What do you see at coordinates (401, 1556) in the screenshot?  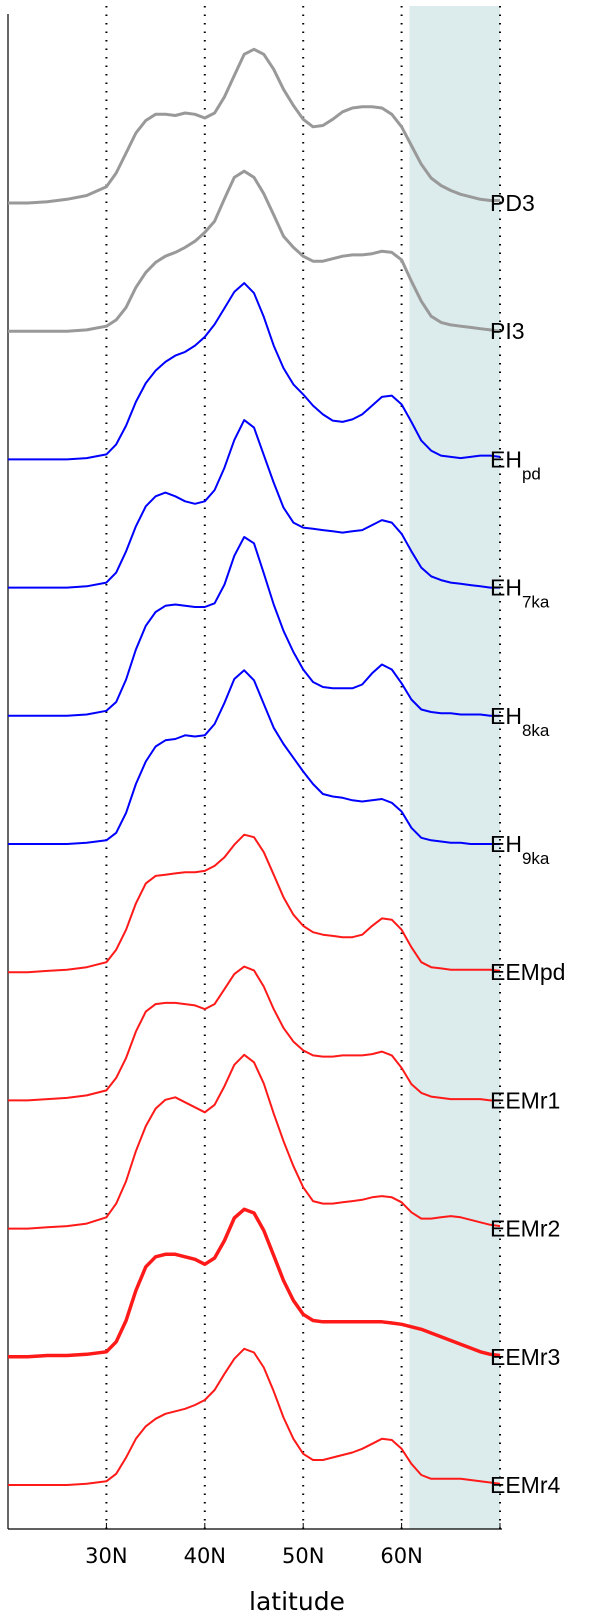 I see `x-tick-label: 60N` at bounding box center [401, 1556].